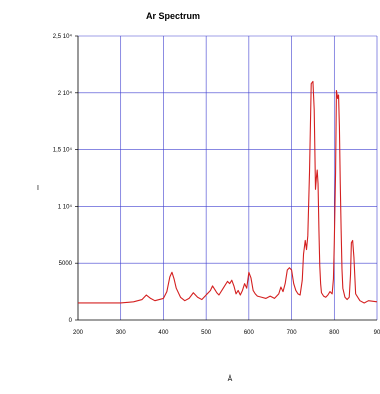 This screenshot has width=380, height=394. Describe the element at coordinates (121, 333) in the screenshot. I see `x-tick-label: 300` at that location.